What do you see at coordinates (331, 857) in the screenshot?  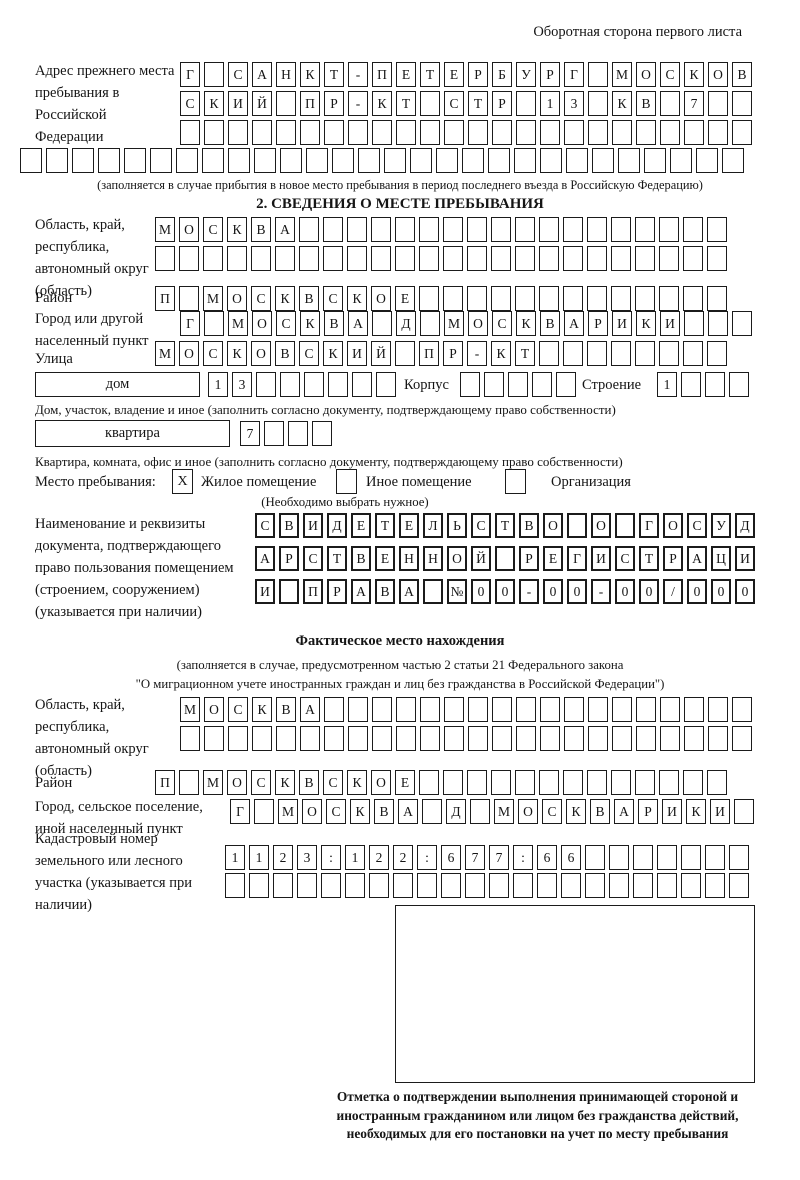 I see `char-box: :` at bounding box center [331, 857].